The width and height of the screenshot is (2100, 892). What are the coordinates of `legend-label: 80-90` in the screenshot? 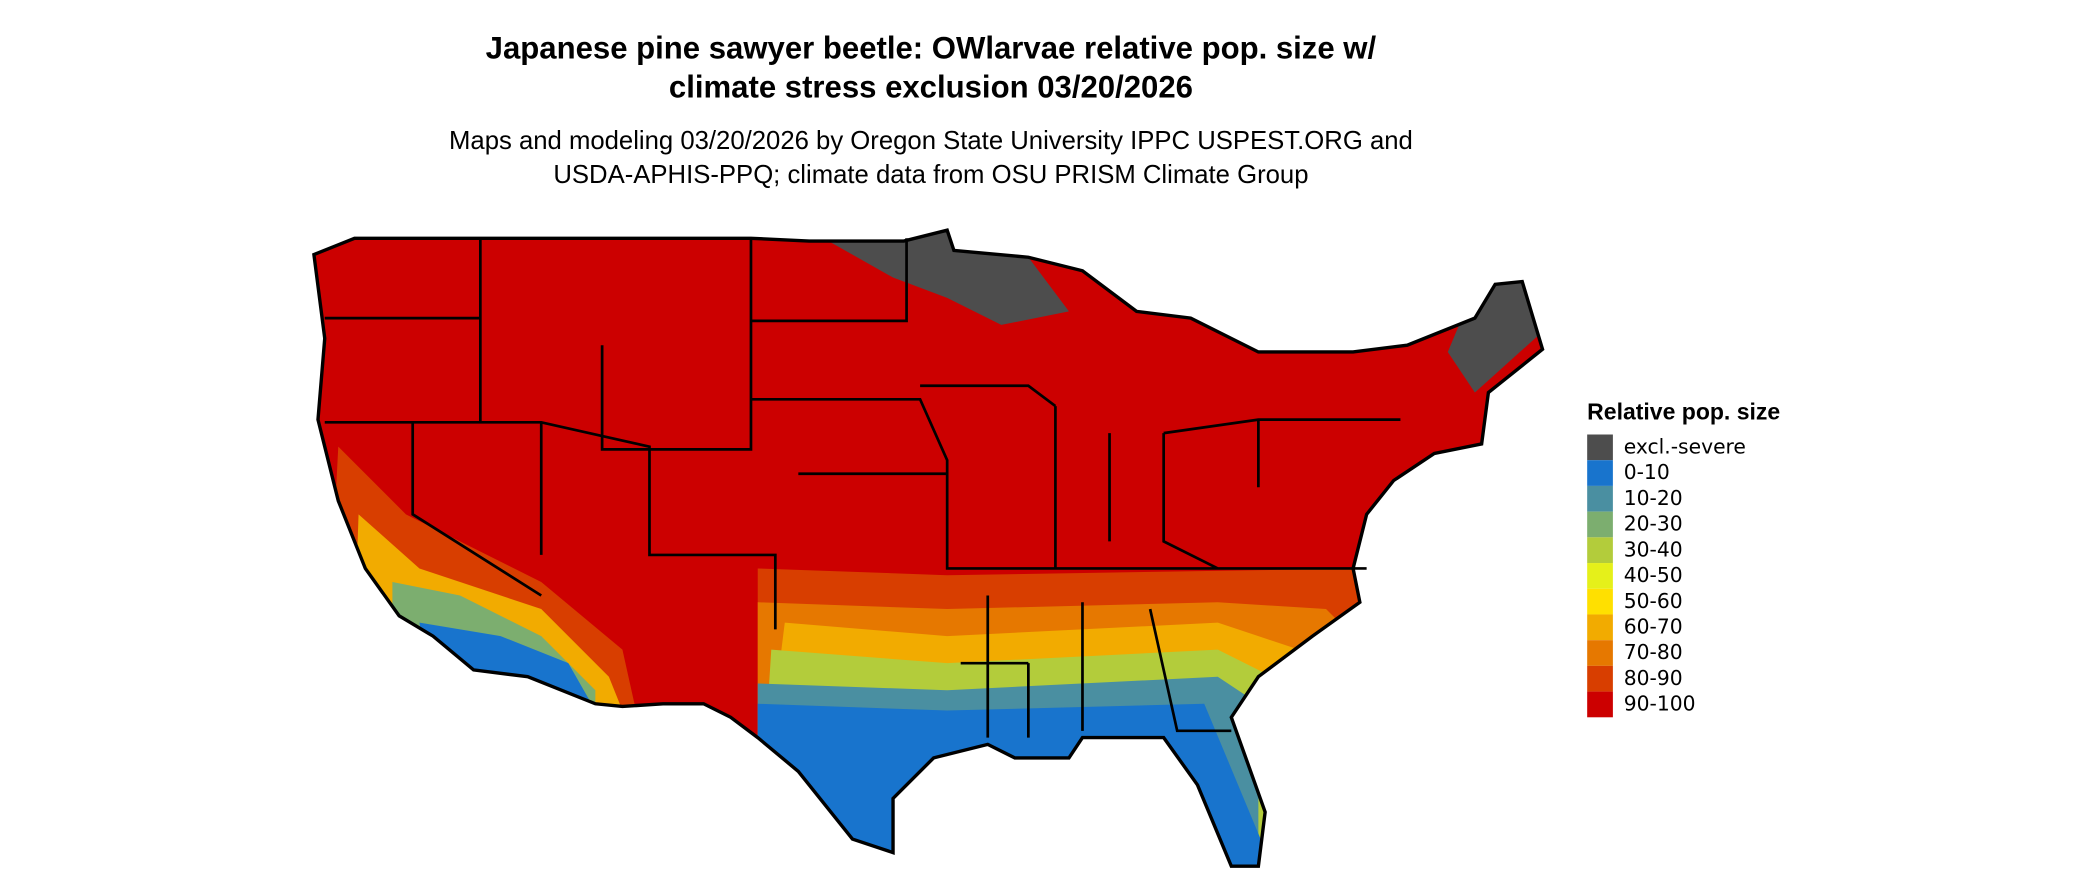 It's located at (1653, 678).